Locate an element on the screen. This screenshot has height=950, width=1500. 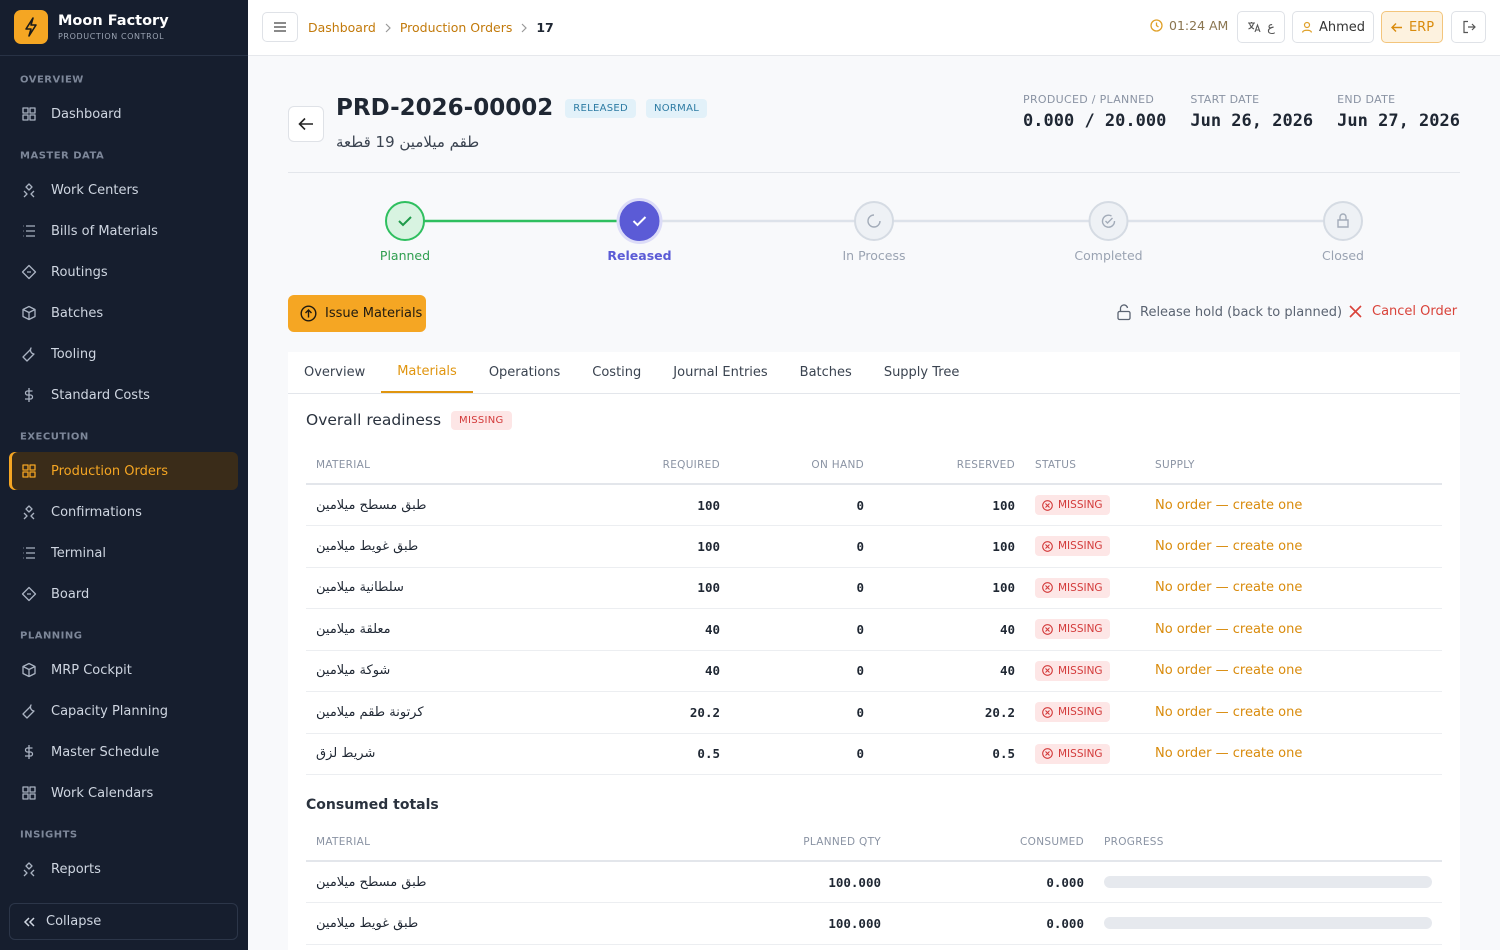
nav-item: Work Calendars is located at coordinates (123, 793).